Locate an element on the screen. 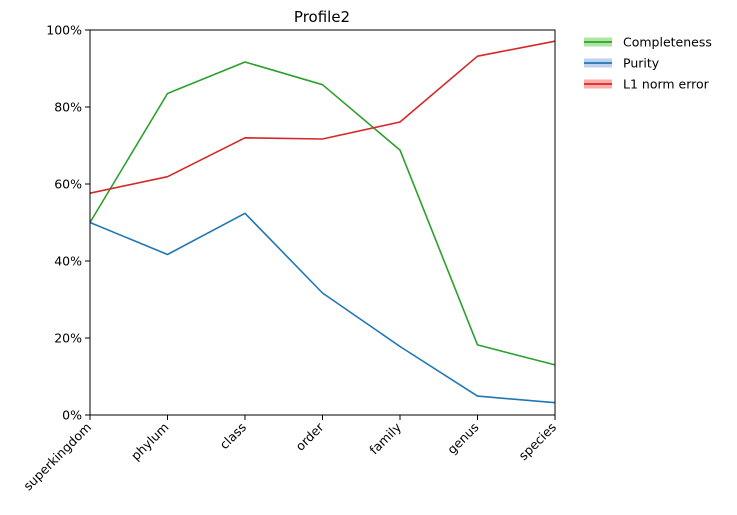 The image size is (737, 515). y-tick-label: 80% is located at coordinates (68, 107).